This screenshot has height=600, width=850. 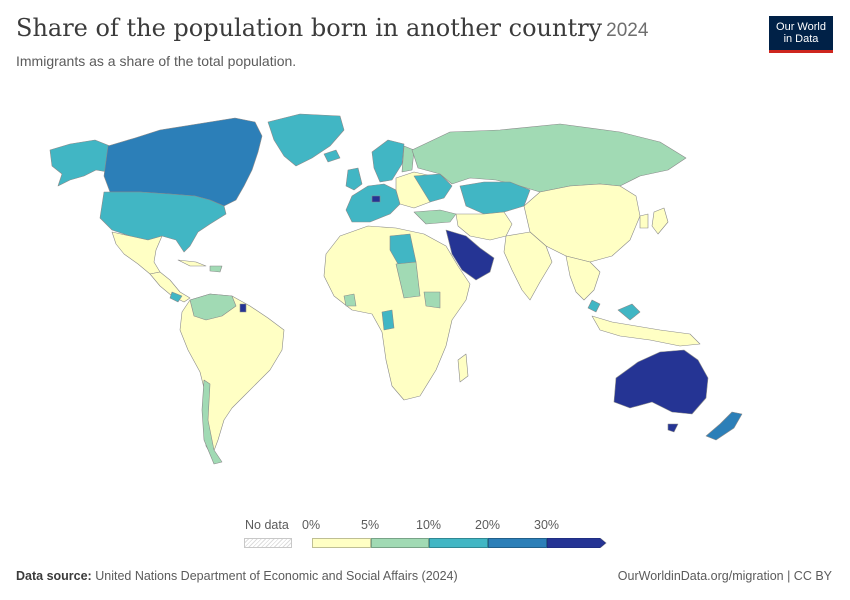 I want to click on owid-logo: Our World in Data, so click(x=801, y=34).